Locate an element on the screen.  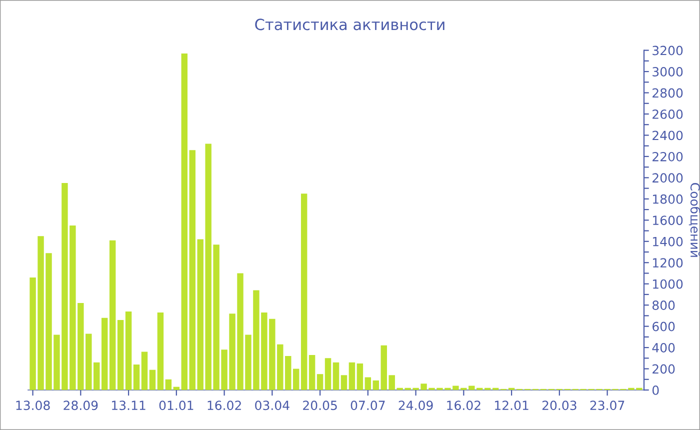
y-tick-label: 2200 is located at coordinates (667, 157).